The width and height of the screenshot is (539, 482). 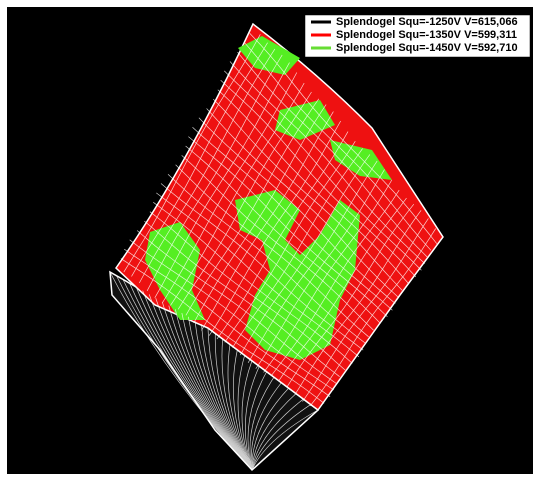 I want to click on legend-box, so click(x=417, y=36).